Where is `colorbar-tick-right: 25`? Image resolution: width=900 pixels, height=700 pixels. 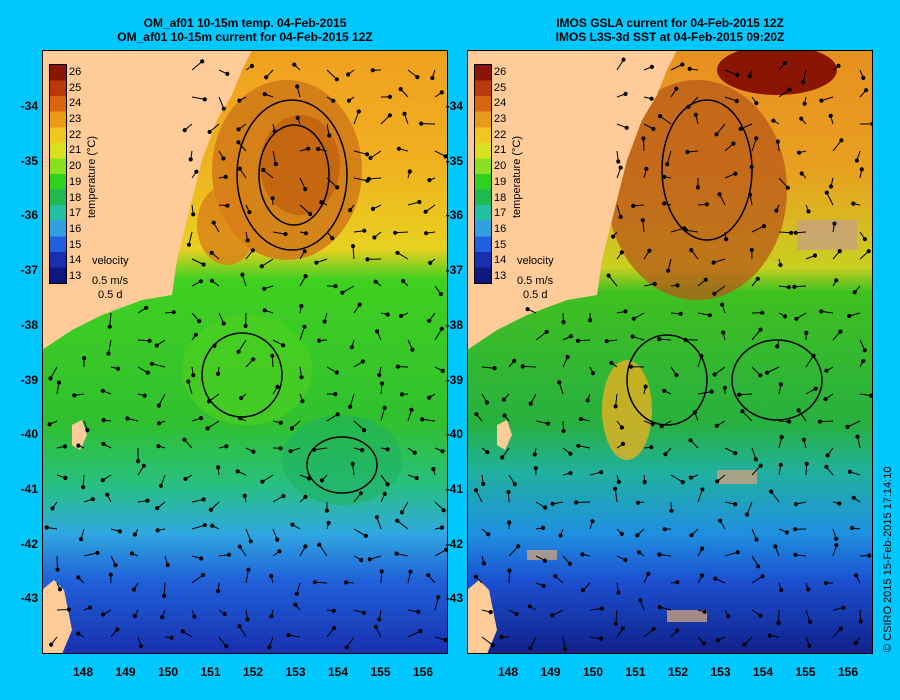 colorbar-tick-right: 25 is located at coordinates (500, 87).